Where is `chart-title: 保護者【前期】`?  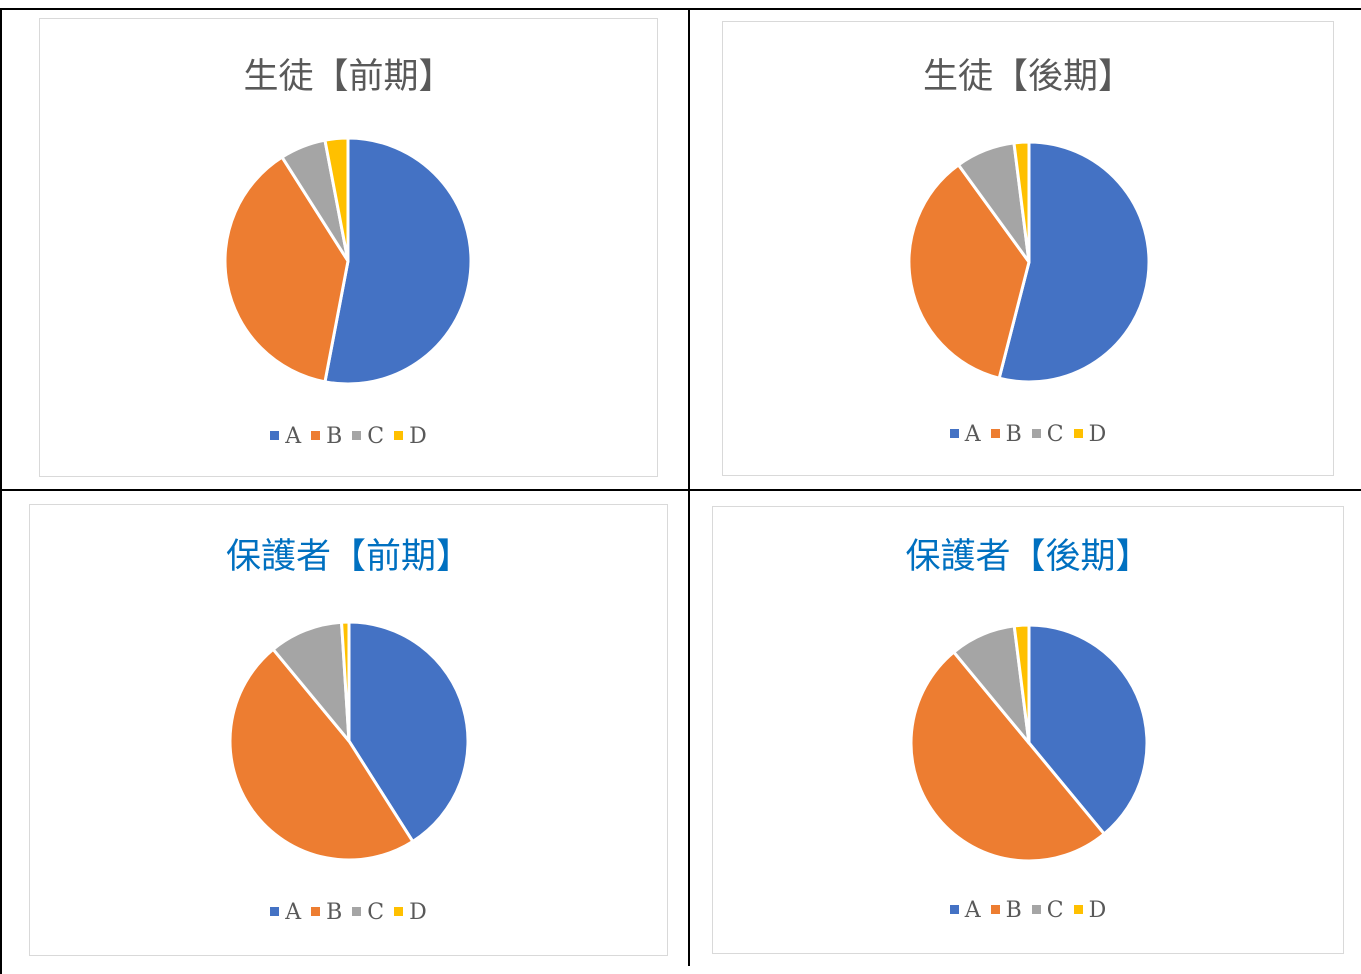 chart-title: 保護者【前期】 is located at coordinates (348, 557).